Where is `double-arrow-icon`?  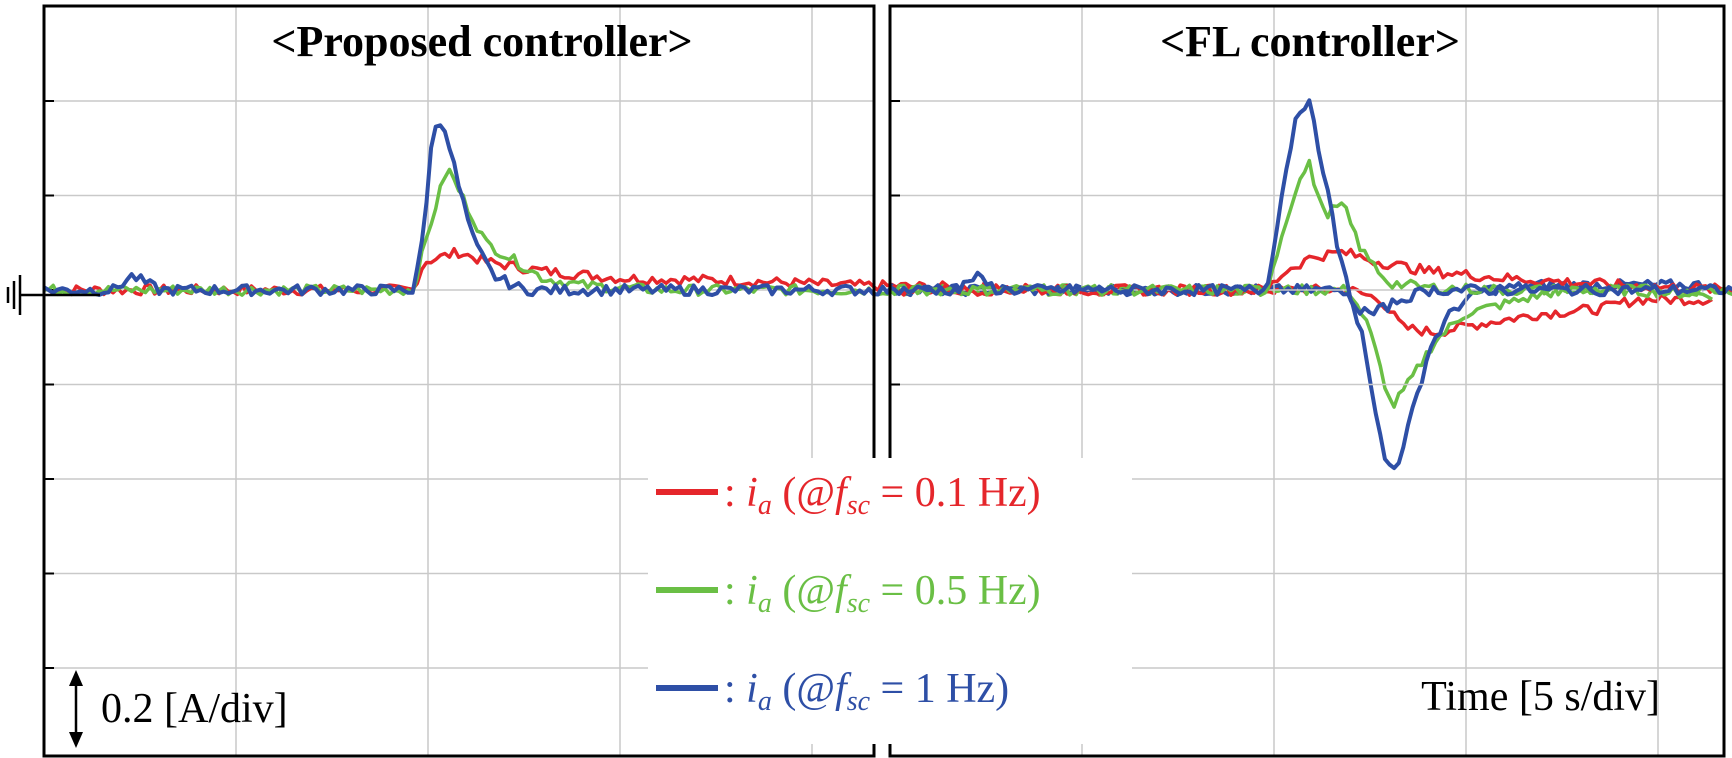 double-arrow-icon is located at coordinates (76, 709).